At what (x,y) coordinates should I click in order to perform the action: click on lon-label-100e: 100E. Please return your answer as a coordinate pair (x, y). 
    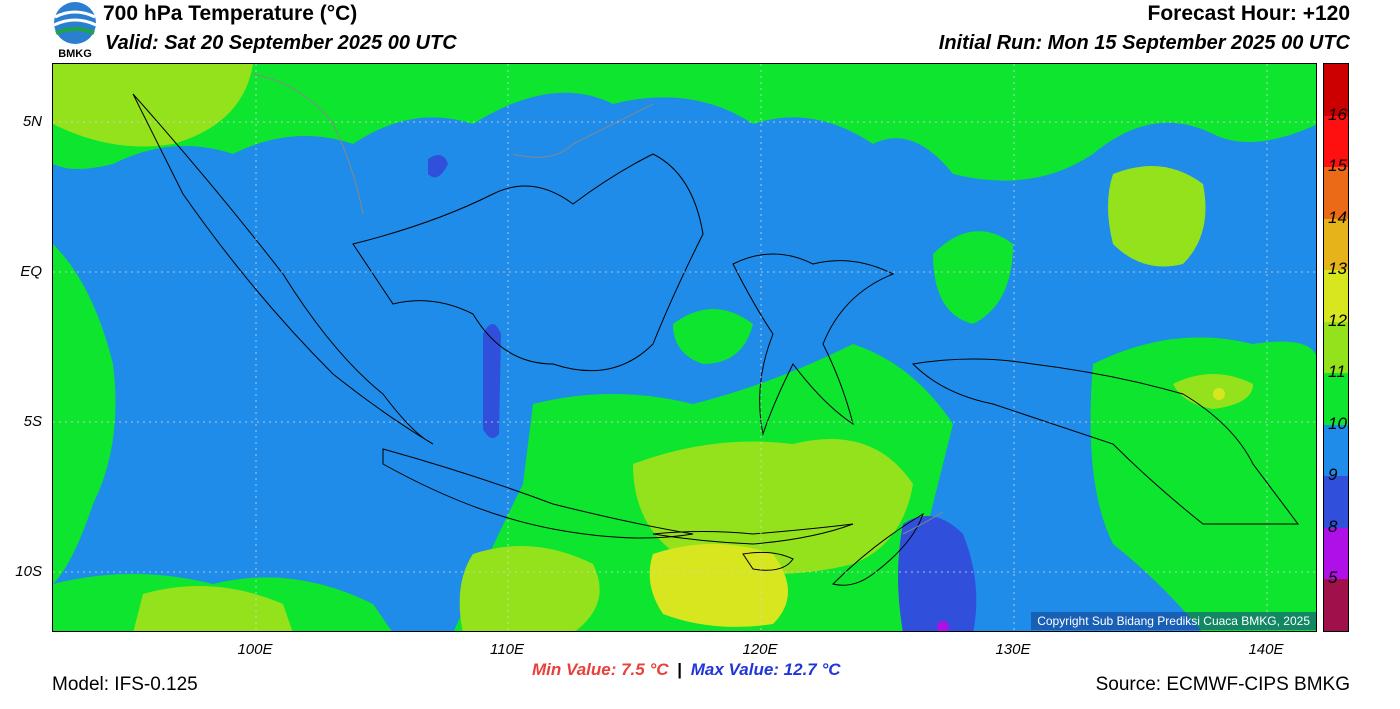
    Looking at the image, I should click on (255, 649).